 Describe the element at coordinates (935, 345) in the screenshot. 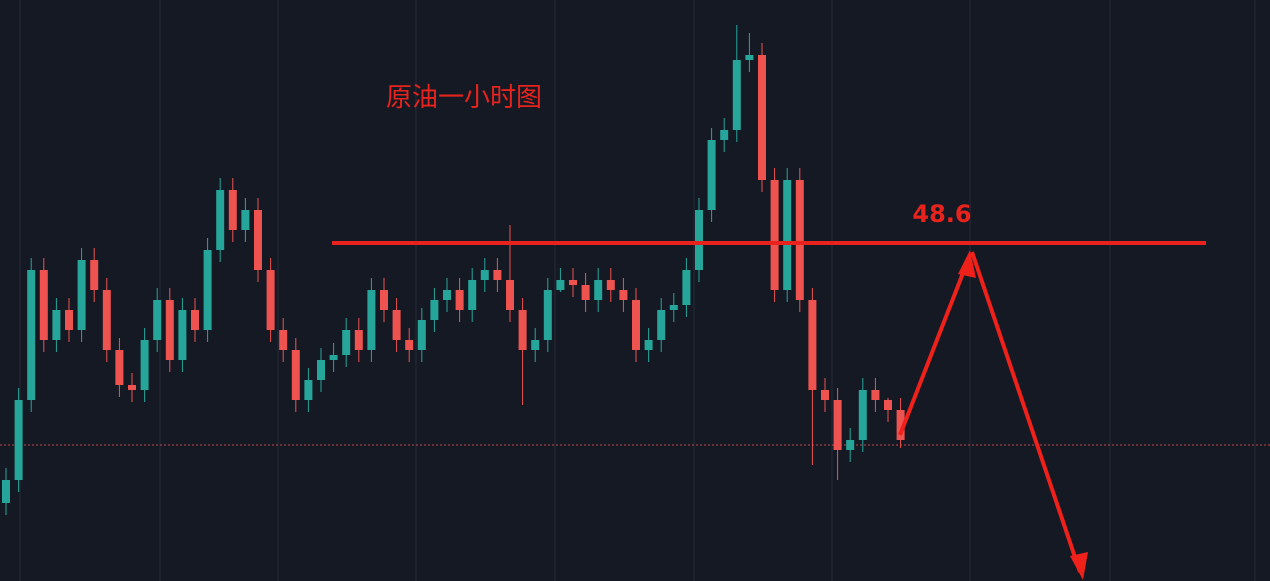

I see `arrow-up` at that location.